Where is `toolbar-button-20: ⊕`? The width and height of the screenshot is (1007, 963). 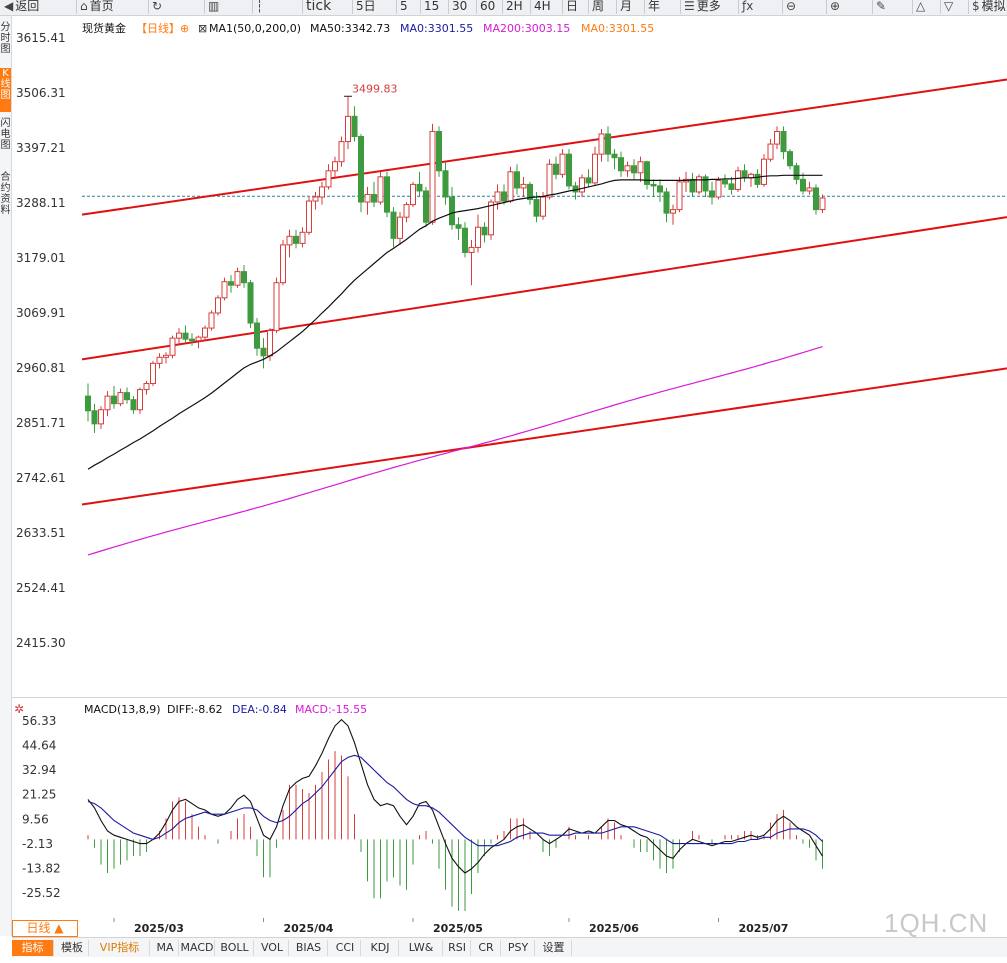
toolbar-button-20: ⊕ is located at coordinates (835, 8).